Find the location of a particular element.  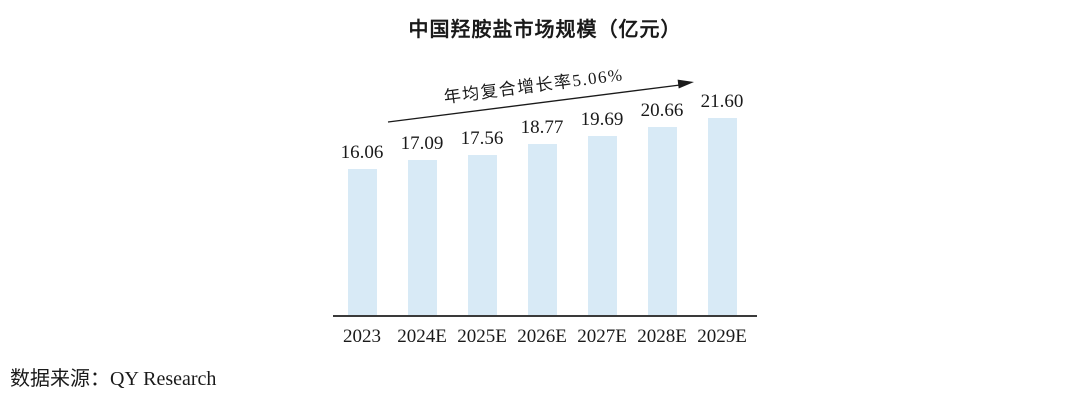

x-axis-label: 2023 is located at coordinates (362, 336).